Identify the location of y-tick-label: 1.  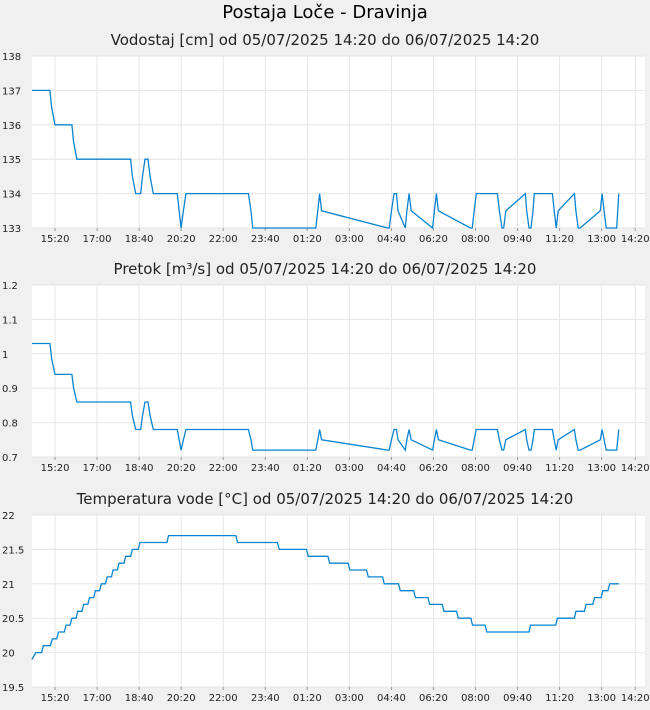
(5, 355).